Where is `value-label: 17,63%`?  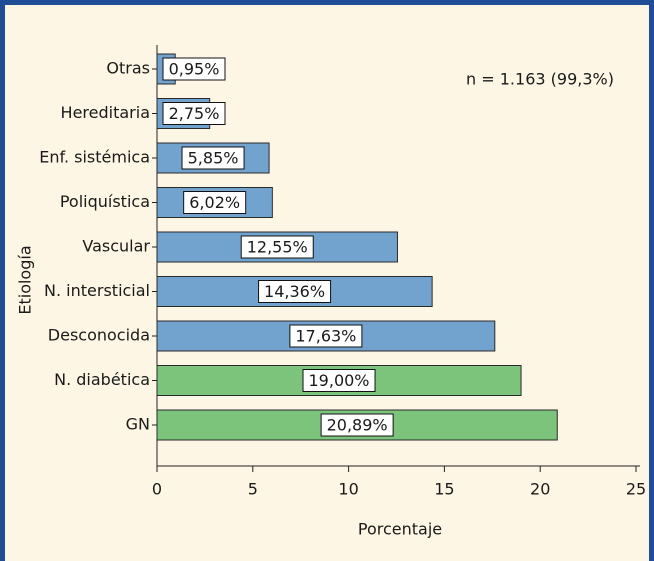 value-label: 17,63% is located at coordinates (325, 336).